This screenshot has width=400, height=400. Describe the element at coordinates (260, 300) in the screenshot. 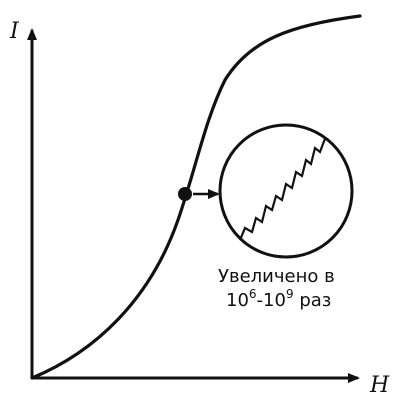

I see `caption-dash: -` at that location.